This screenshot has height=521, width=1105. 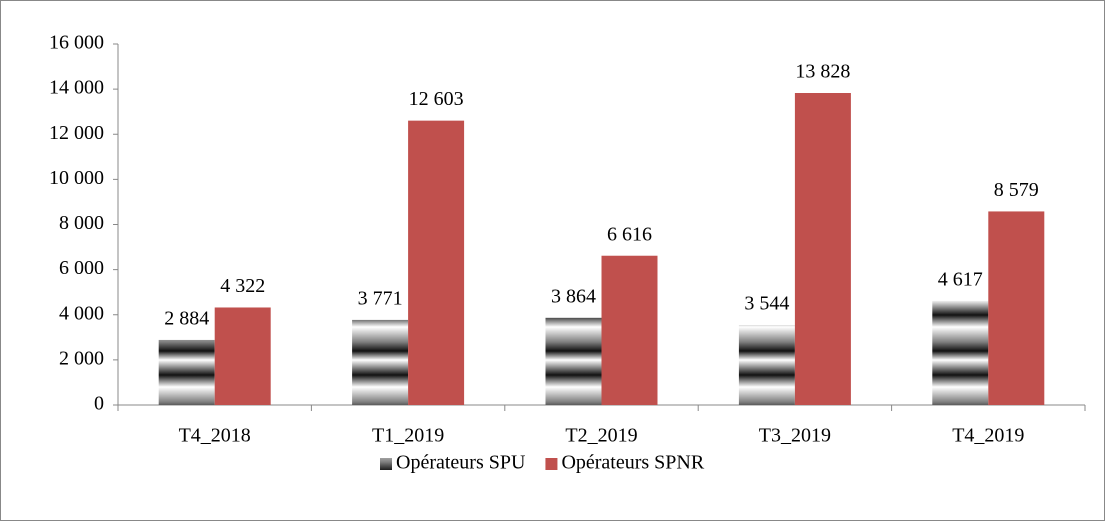 I want to click on data-label: 8 579, so click(x=1016, y=190).